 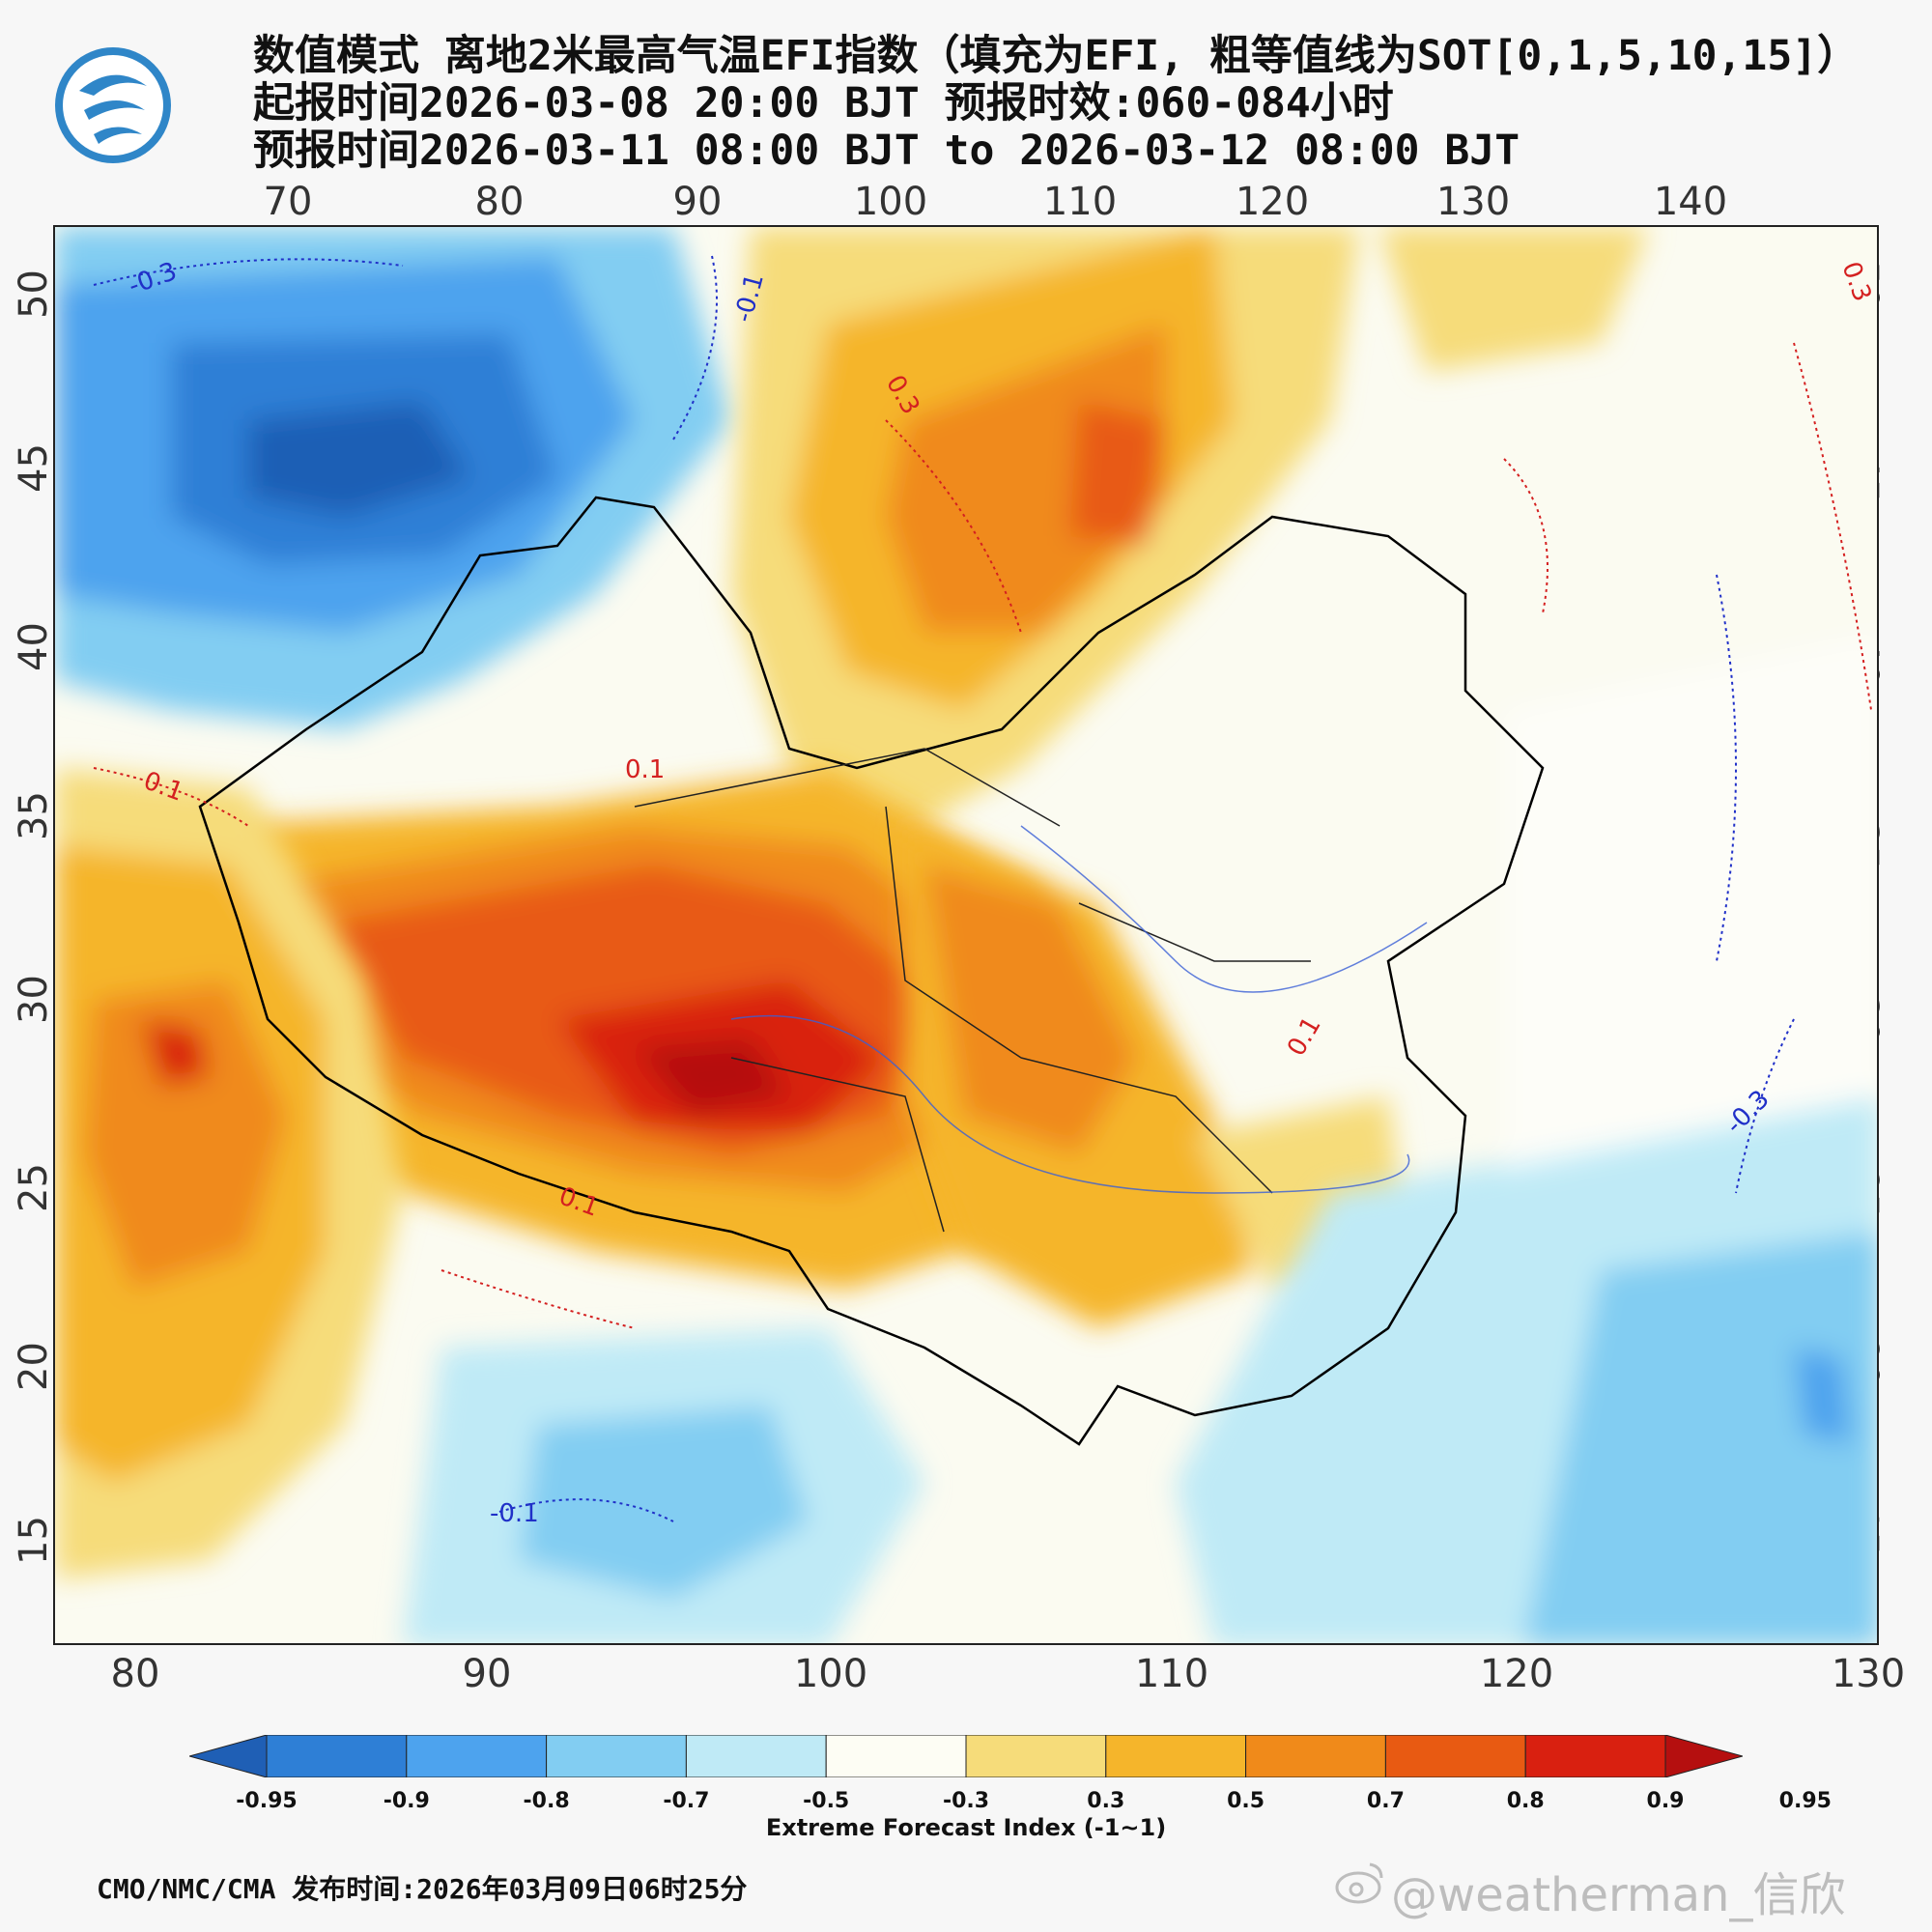 I want to click on footer-credit: CMO/NMC/CMA 发布时间:2026年03月09日06时25分, so click(x=422, y=1889).